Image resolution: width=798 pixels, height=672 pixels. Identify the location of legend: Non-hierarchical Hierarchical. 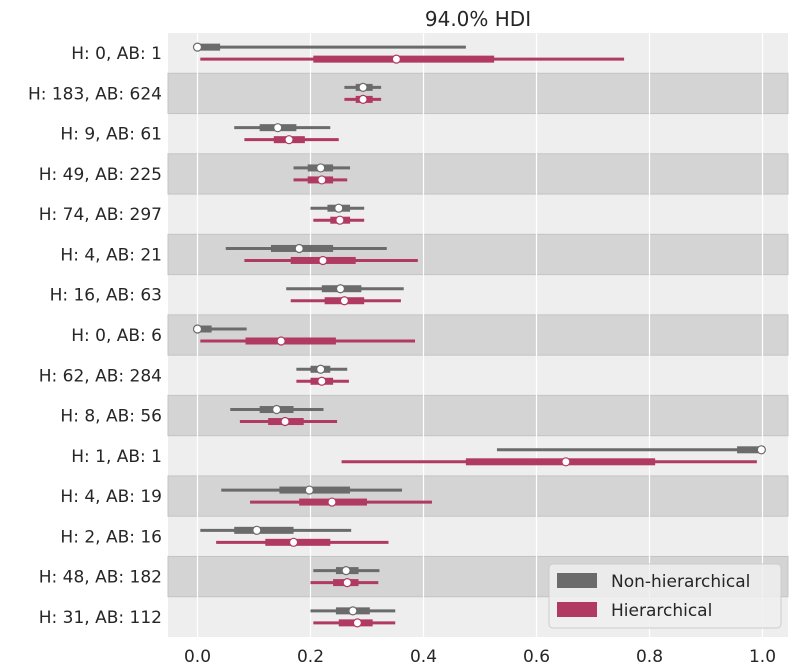
(665, 596).